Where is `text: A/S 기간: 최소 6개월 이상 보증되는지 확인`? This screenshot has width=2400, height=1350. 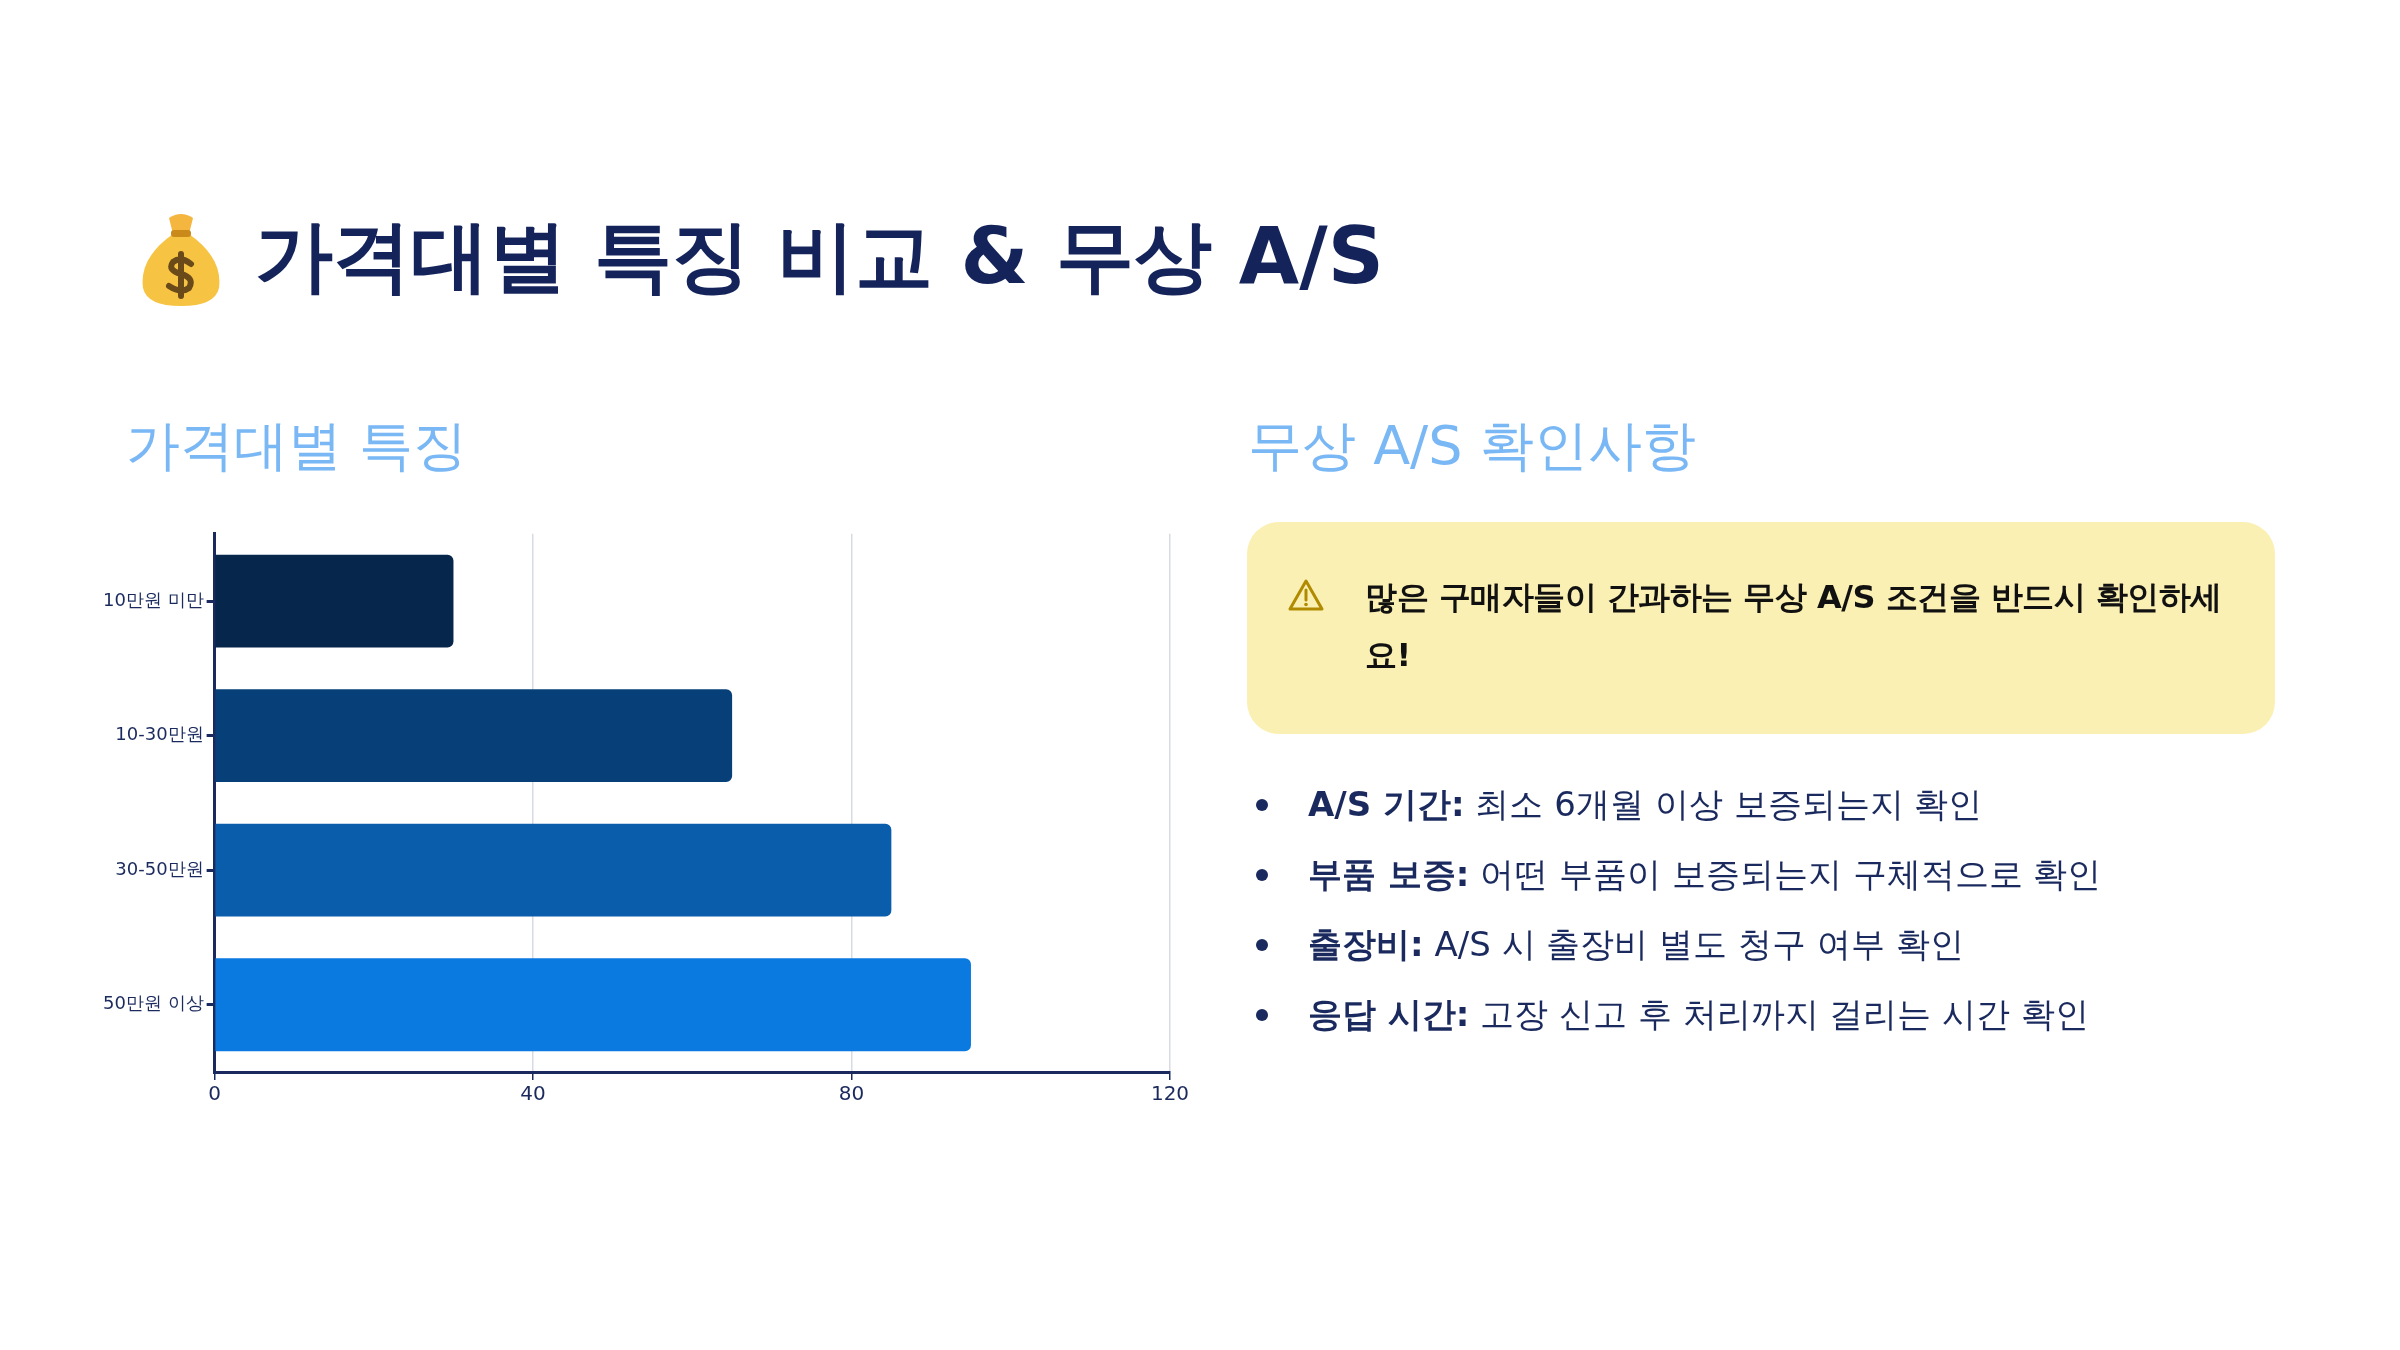
text: A/S 기간: 최소 6개월 이상 보증되는지 확인 is located at coordinates (1645, 804).